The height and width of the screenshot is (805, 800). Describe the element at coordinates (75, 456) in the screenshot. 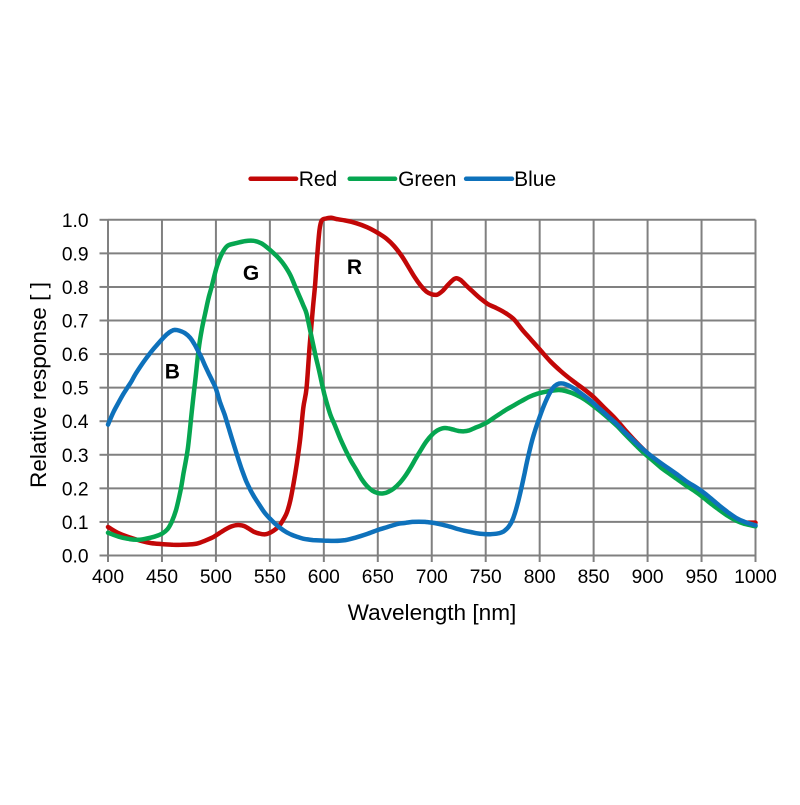

I see `svg-text: 0.3` at that location.